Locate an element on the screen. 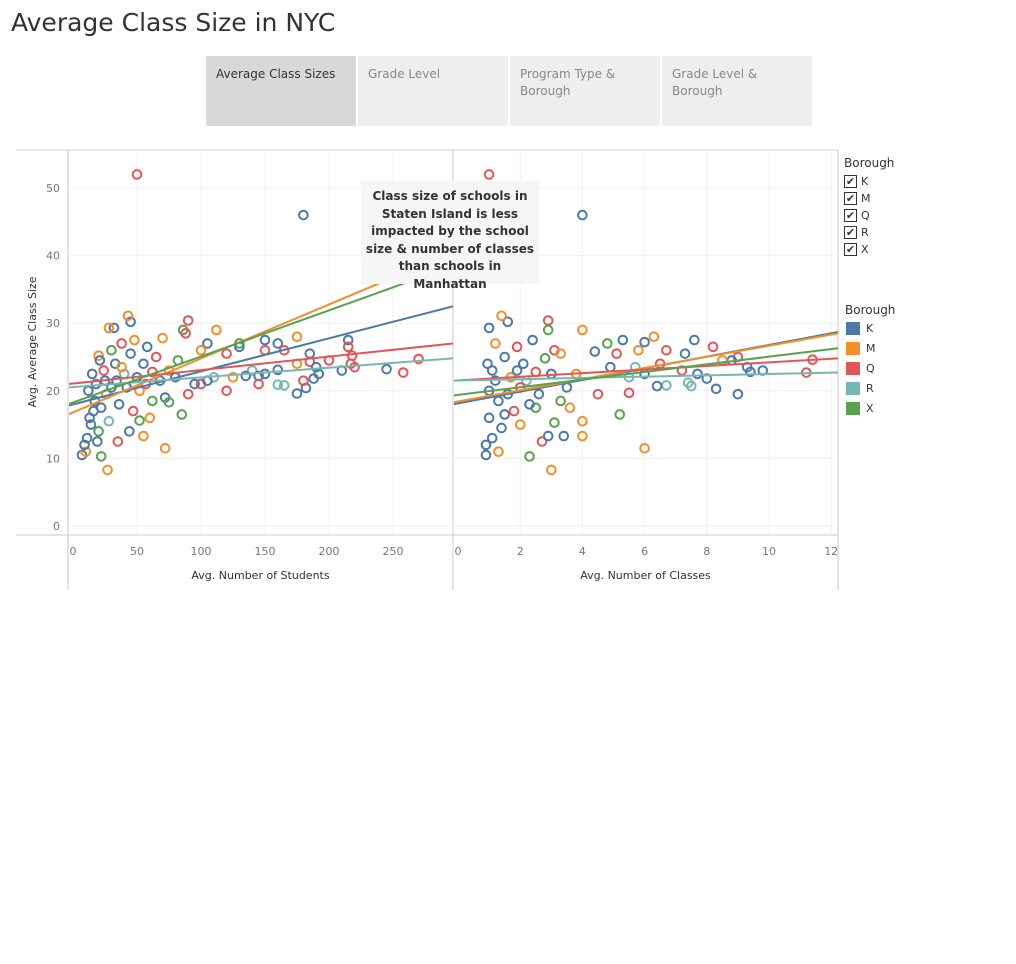  filter-item-q: ✔ Q is located at coordinates (857, 215).